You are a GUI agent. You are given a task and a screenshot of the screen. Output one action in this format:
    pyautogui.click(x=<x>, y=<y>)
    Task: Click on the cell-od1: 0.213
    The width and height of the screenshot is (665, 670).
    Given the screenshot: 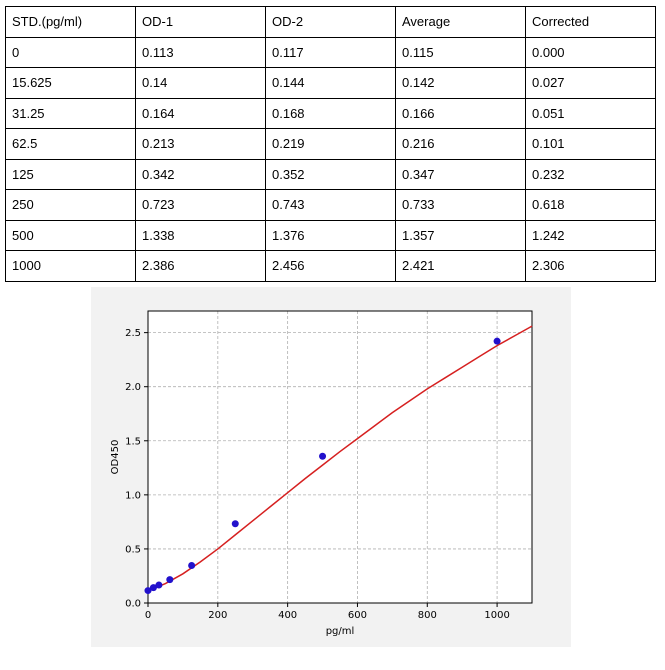 What is the action you would take?
    pyautogui.click(x=200, y=144)
    